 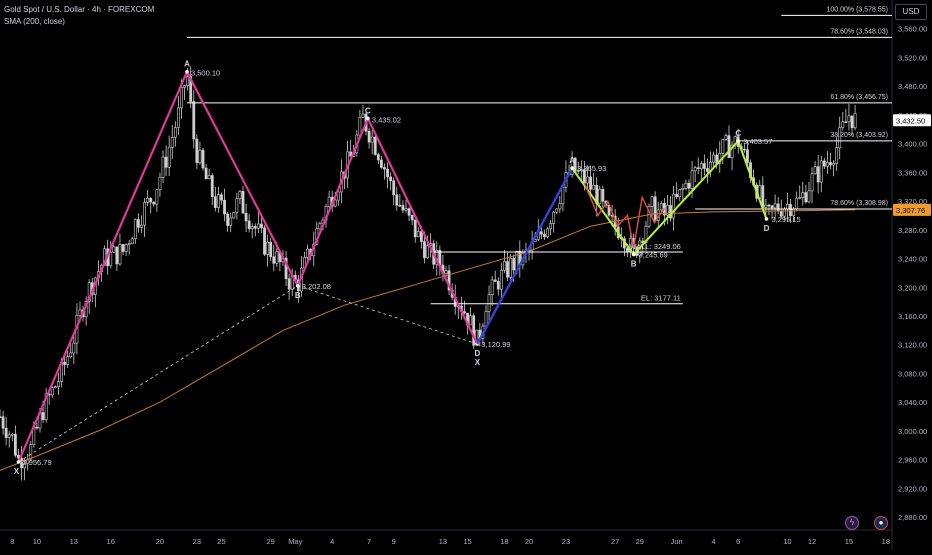 I want to click on y-tick-label: 3,360.00, so click(x=912, y=172).